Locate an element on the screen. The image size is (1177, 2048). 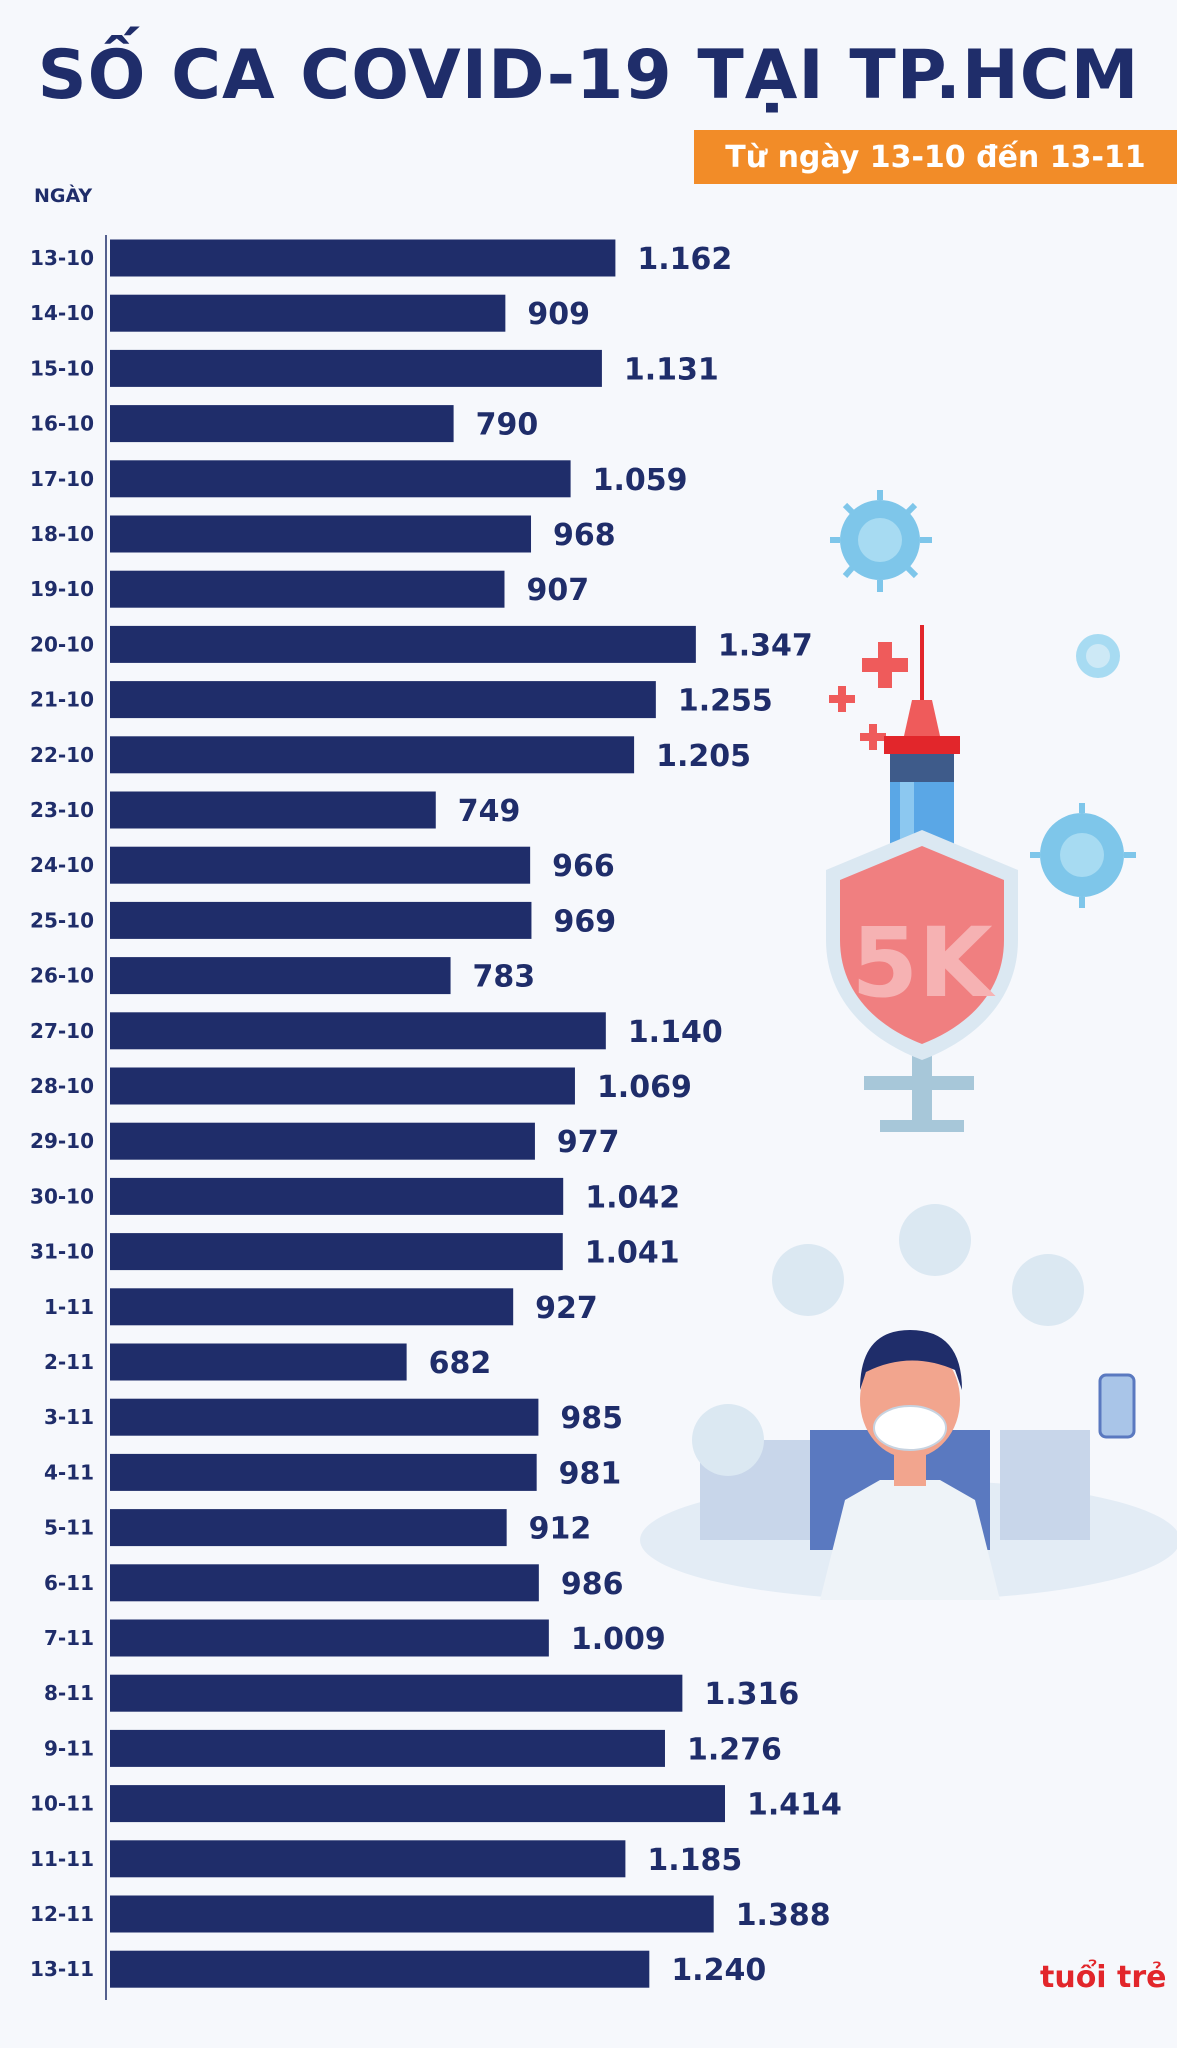
value-label: 1.140 is located at coordinates (675, 1032).